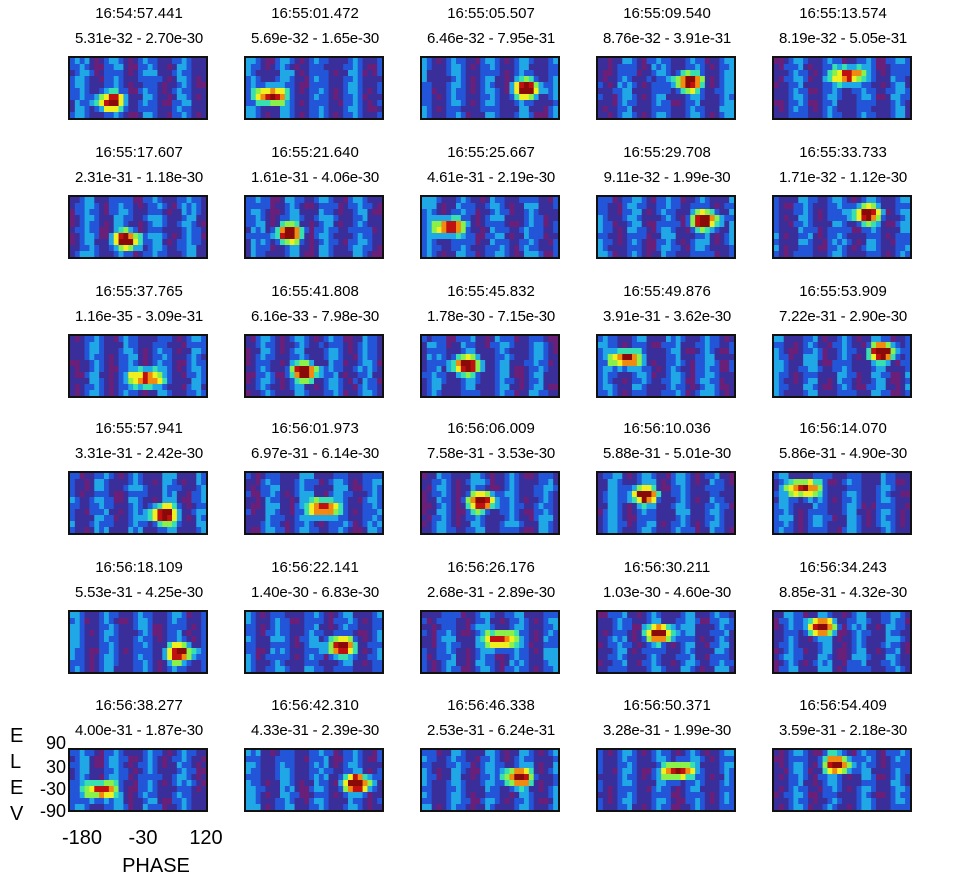 This screenshot has height=880, width=957. Describe the element at coordinates (139, 316) in the screenshot. I see `panel-range: 1.16e-35 - 3.09e-31` at that location.